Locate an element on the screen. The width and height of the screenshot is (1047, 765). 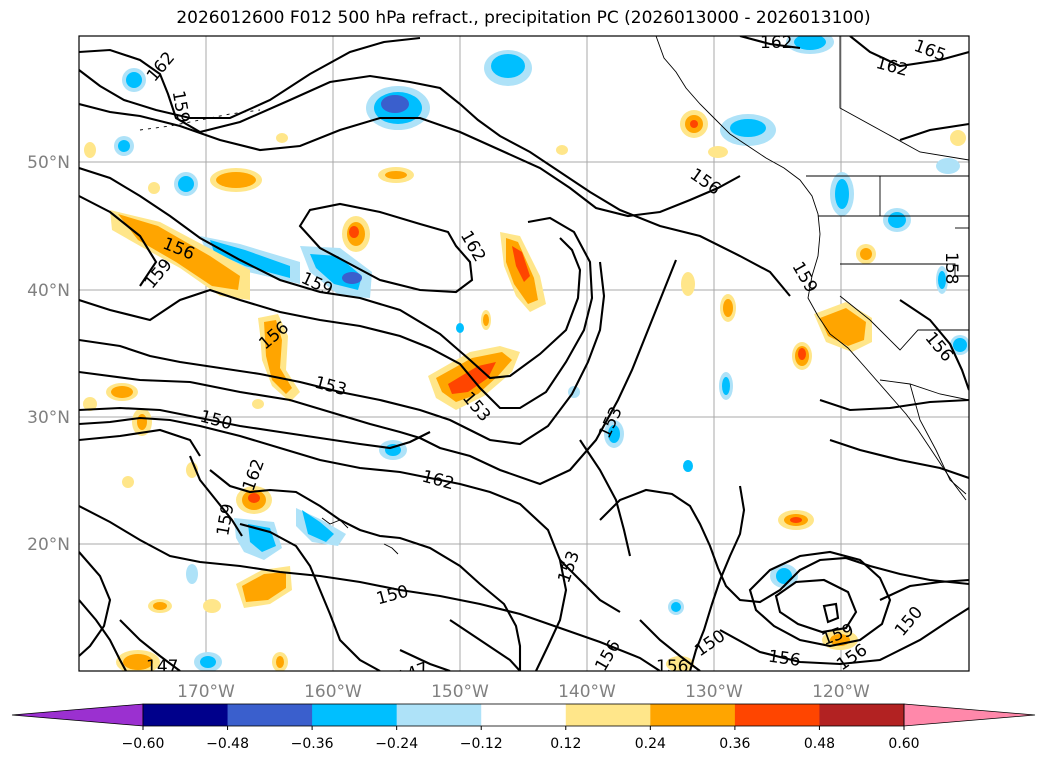
colorbar-tick-label: −0.60 is located at coordinates (143, 744).